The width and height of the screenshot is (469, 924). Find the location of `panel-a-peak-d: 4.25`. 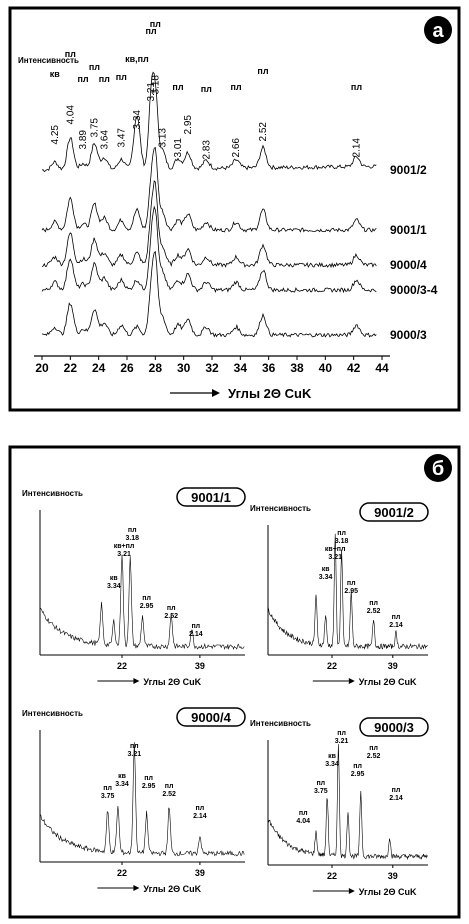

panel-a-peak-d: 4.25 is located at coordinates (55, 135).